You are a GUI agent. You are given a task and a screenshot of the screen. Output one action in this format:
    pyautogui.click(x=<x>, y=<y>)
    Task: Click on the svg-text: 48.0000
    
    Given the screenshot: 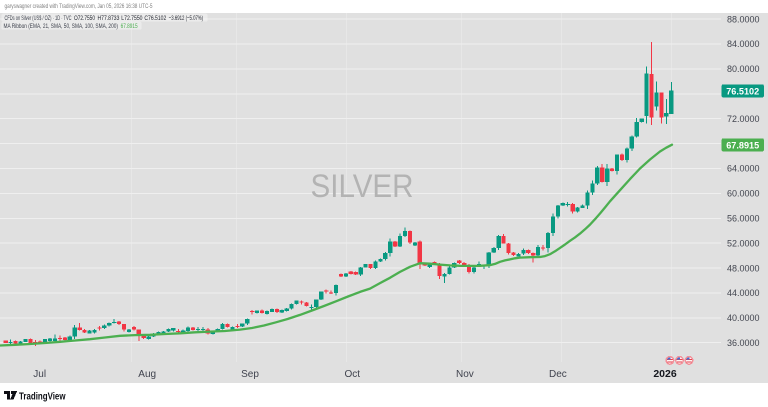 What is the action you would take?
    pyautogui.click(x=743, y=268)
    